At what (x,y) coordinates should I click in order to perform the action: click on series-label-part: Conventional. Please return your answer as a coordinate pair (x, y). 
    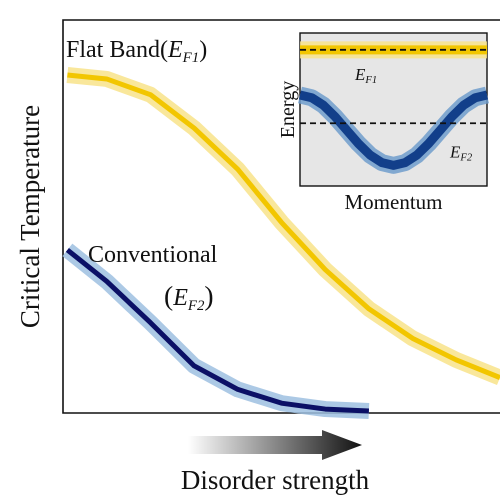
    Looking at the image, I should click on (153, 255).